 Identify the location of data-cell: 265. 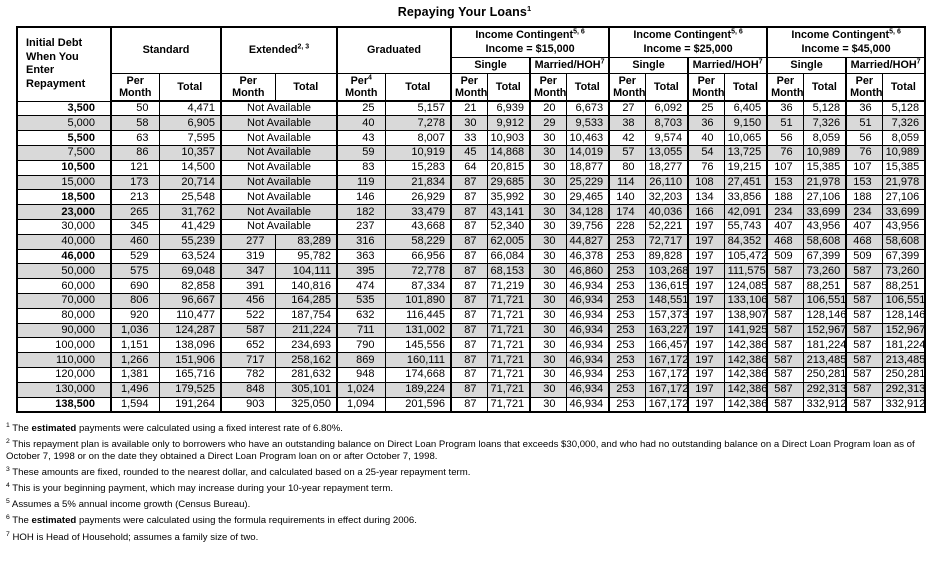
(135, 212).